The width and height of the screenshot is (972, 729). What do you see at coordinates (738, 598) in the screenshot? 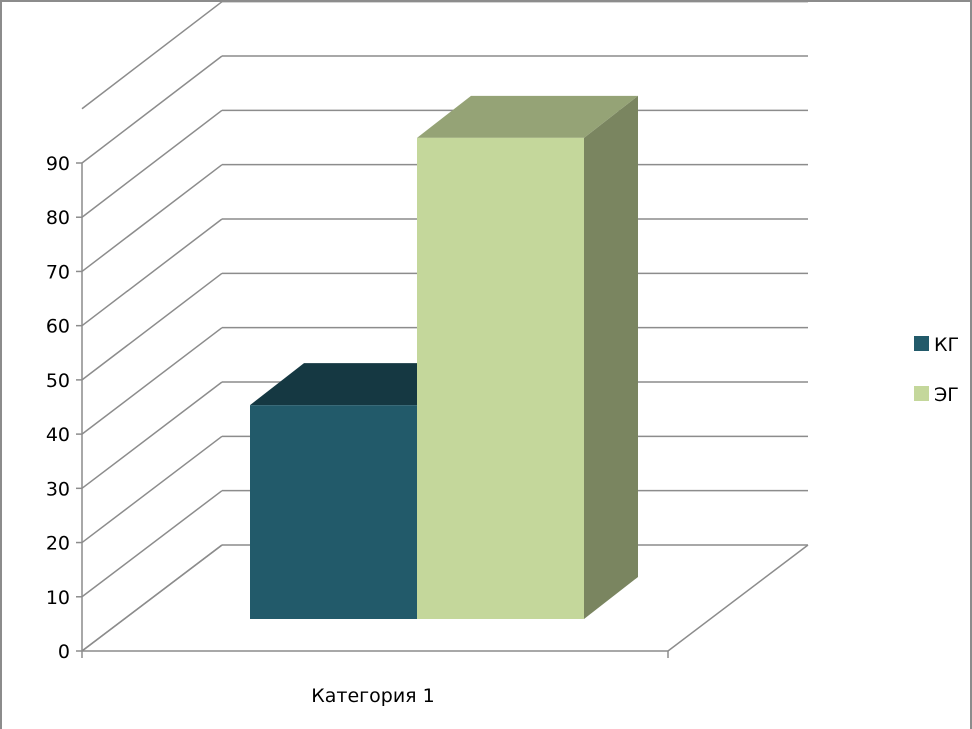
I see `floor-right-edge` at bounding box center [738, 598].